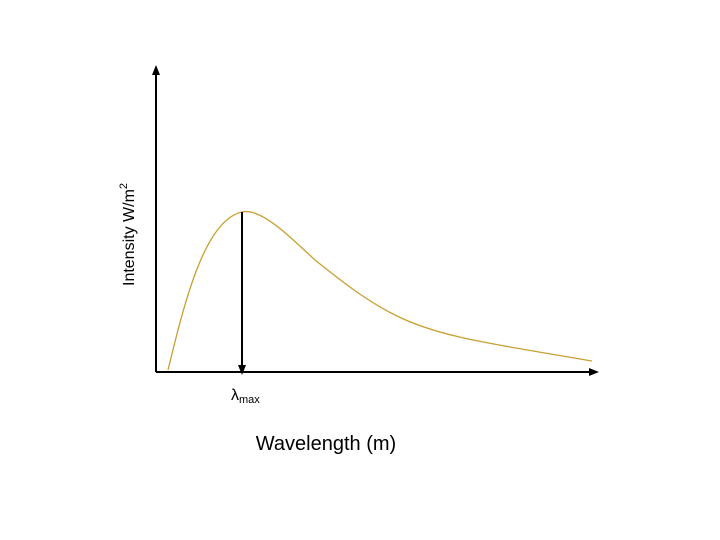 The height and width of the screenshot is (540, 720). What do you see at coordinates (129, 237) in the screenshot?
I see `y-axis-label-text: Intensity W/m` at bounding box center [129, 237].